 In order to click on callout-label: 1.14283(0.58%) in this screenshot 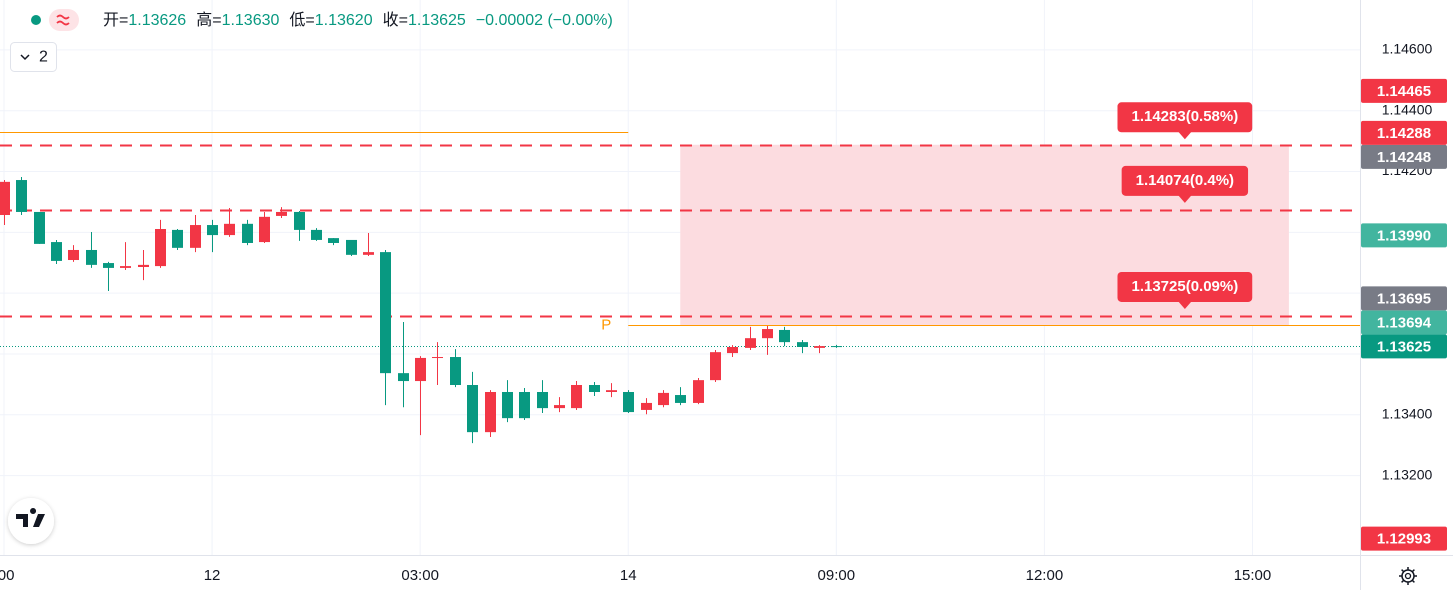, I will do `click(1184, 116)`.